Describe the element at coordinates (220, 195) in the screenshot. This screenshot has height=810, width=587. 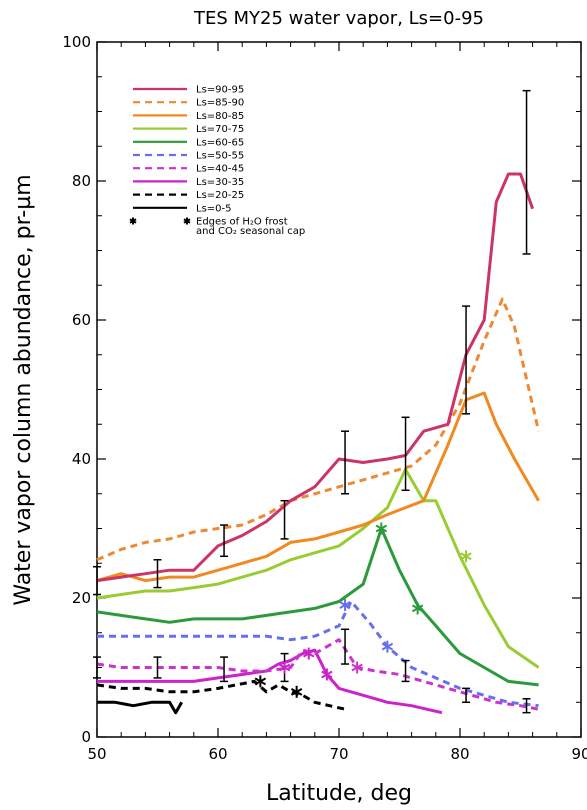
I see `legend-label: Ls=20-25` at that location.